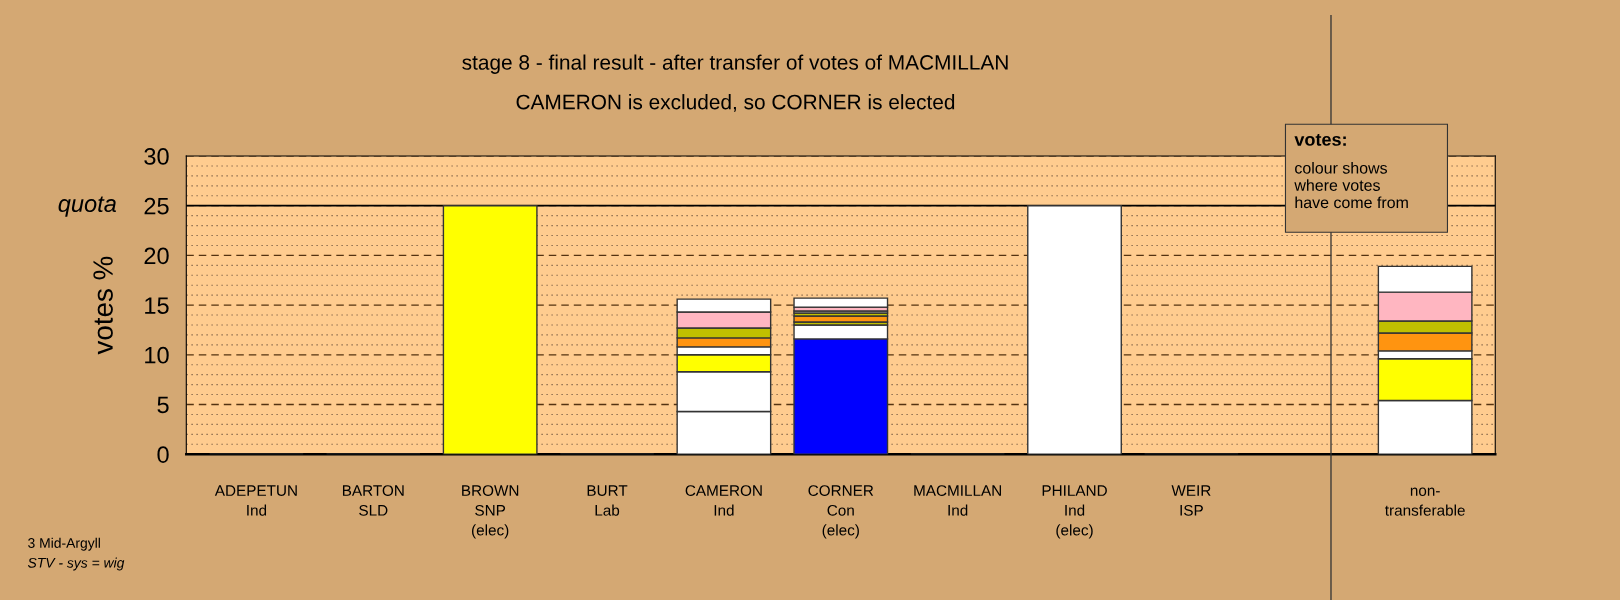  Describe the element at coordinates (723, 500) in the screenshot. I see `x-tick-label: CAMERON Ind` at that location.